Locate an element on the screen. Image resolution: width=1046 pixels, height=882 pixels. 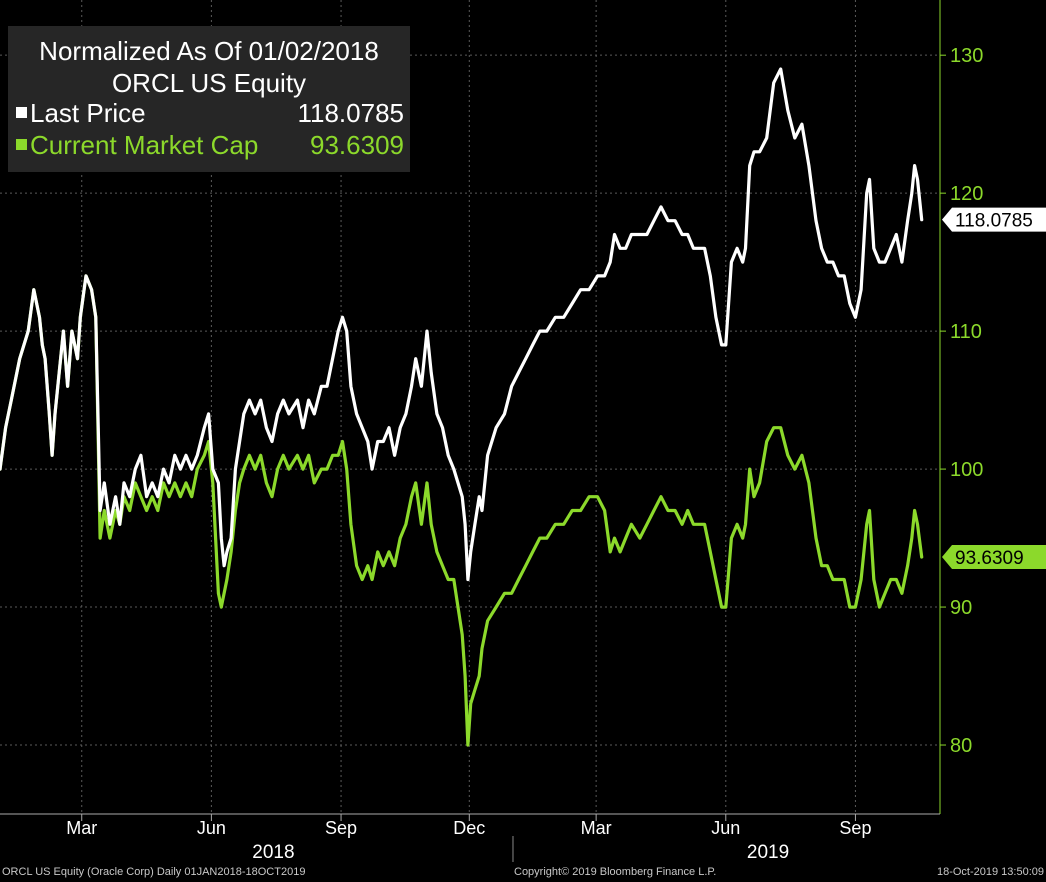
x-tick-label: Dec is located at coordinates (469, 828).